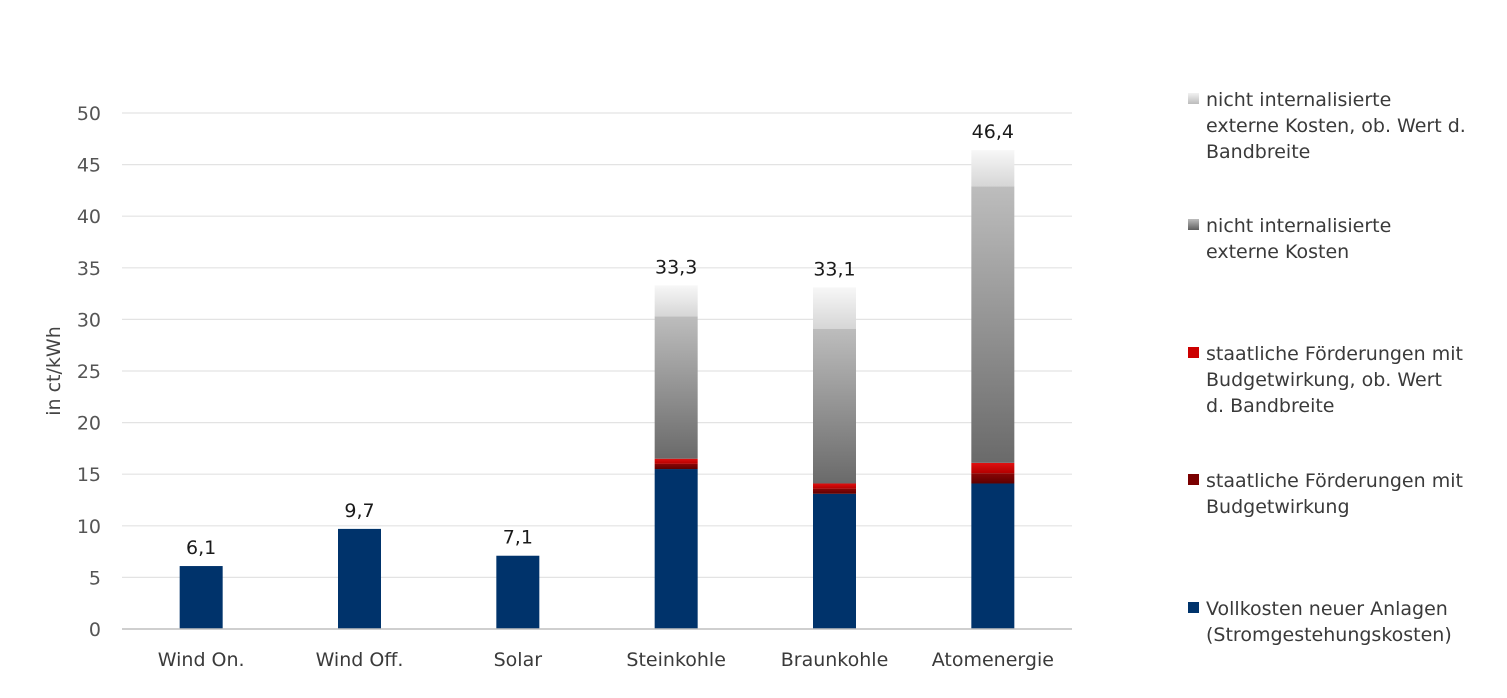  Describe the element at coordinates (89, 527) in the screenshot. I see `y-tick-label: 10` at that location.